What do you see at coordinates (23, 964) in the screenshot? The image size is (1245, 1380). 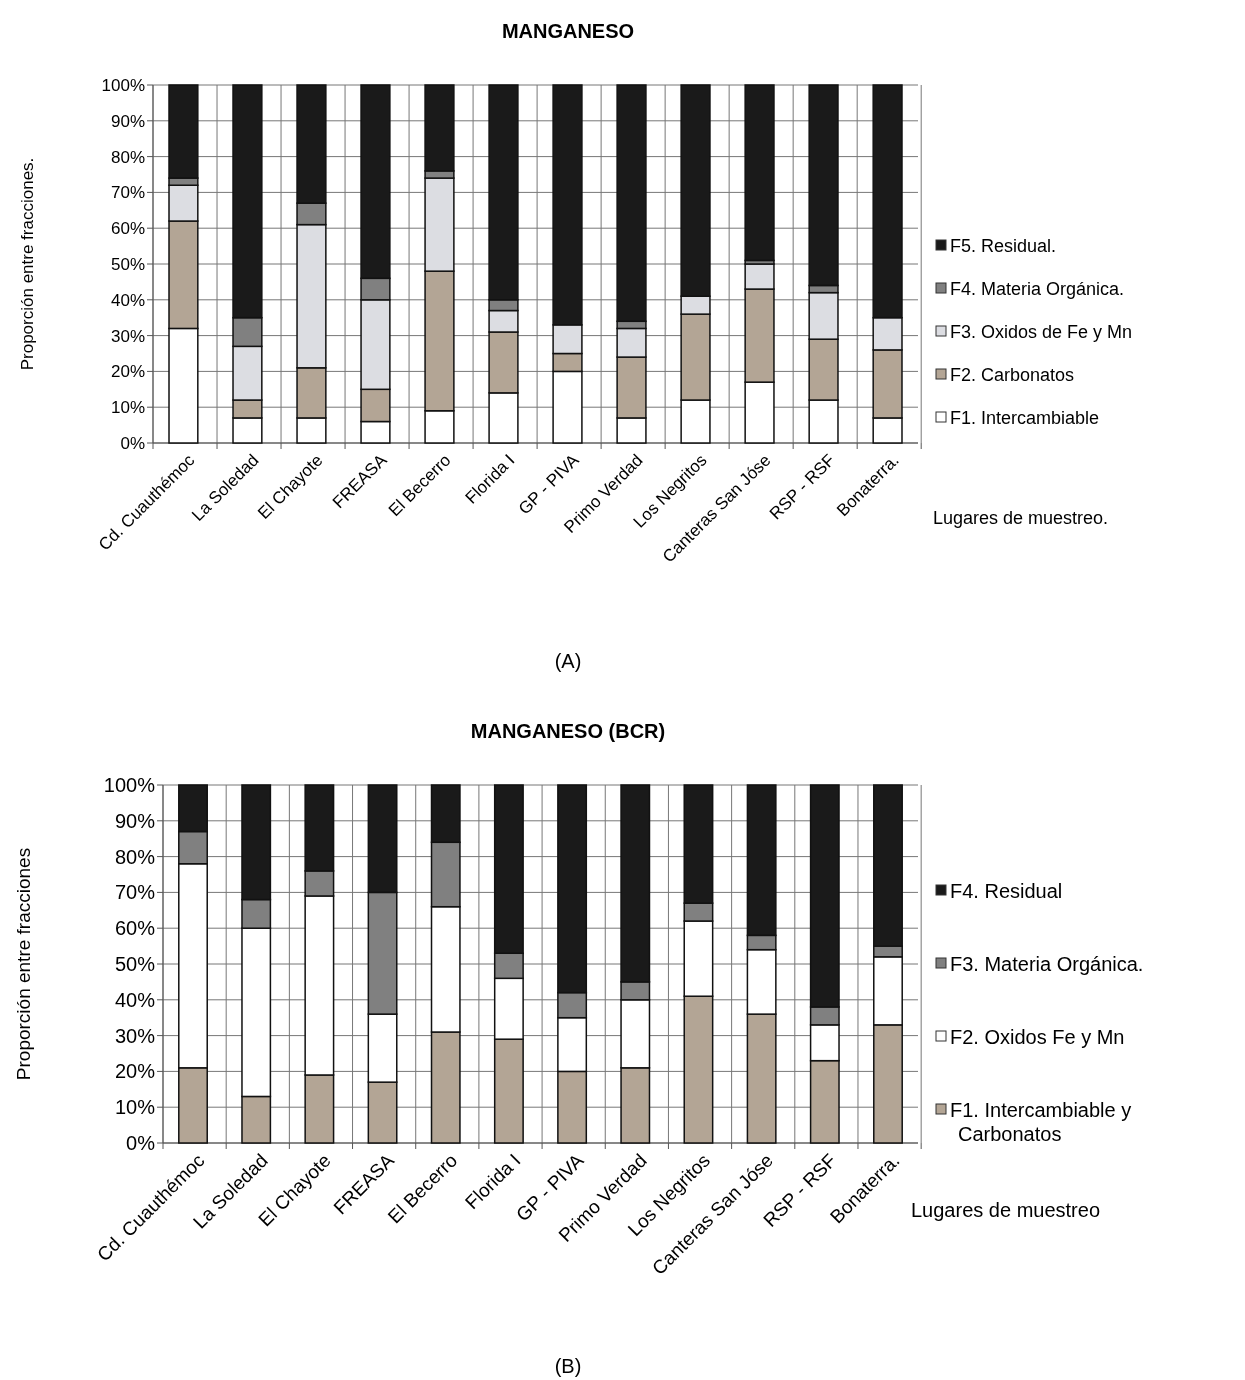 I see `y-axis-title: Proporción entre fracciones` at bounding box center [23, 964].